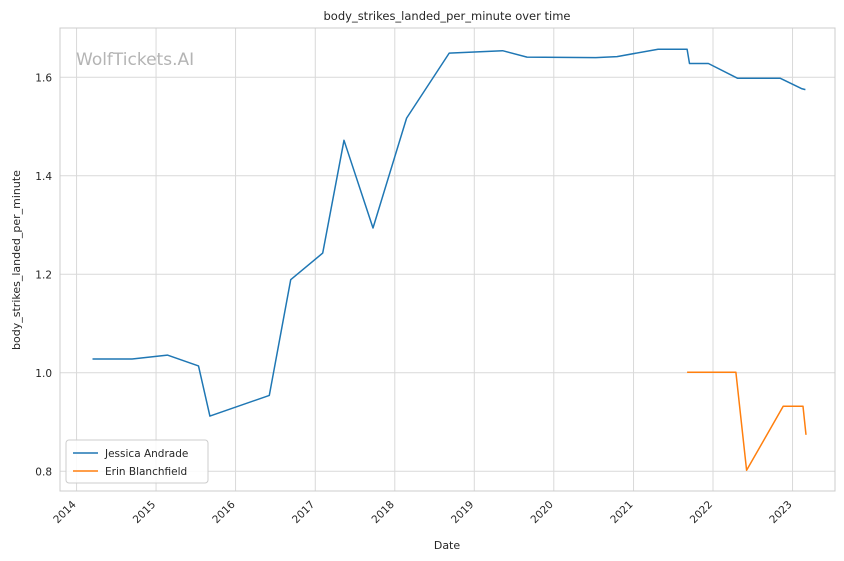 This screenshot has height=561, width=844. I want to click on x-tick-label: 2021, so click(621, 512).